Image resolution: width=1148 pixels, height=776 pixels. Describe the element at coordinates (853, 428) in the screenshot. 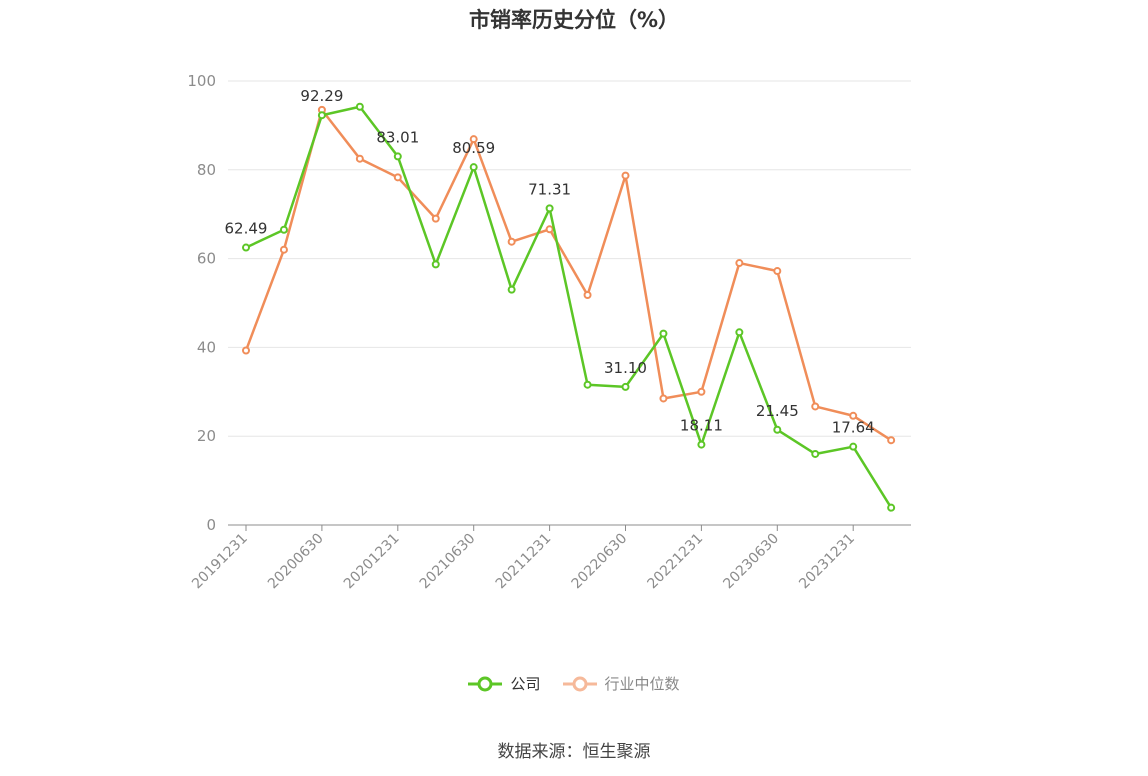

I see `data-label: 17.64` at that location.